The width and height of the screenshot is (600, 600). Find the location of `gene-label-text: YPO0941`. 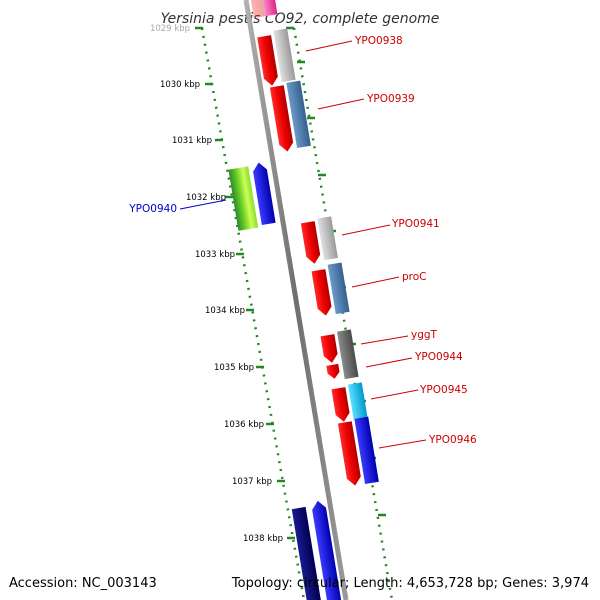

gene-label-text: YPO0941 is located at coordinates (415, 224).